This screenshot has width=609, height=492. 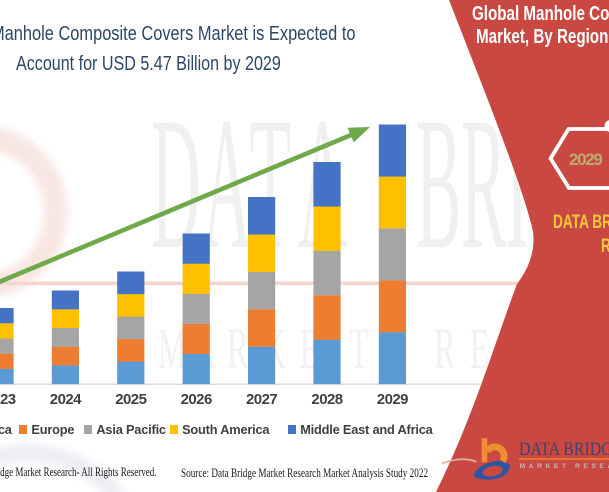 What do you see at coordinates (226, 183) in the screenshot?
I see `svg-text: A` at bounding box center [226, 183].